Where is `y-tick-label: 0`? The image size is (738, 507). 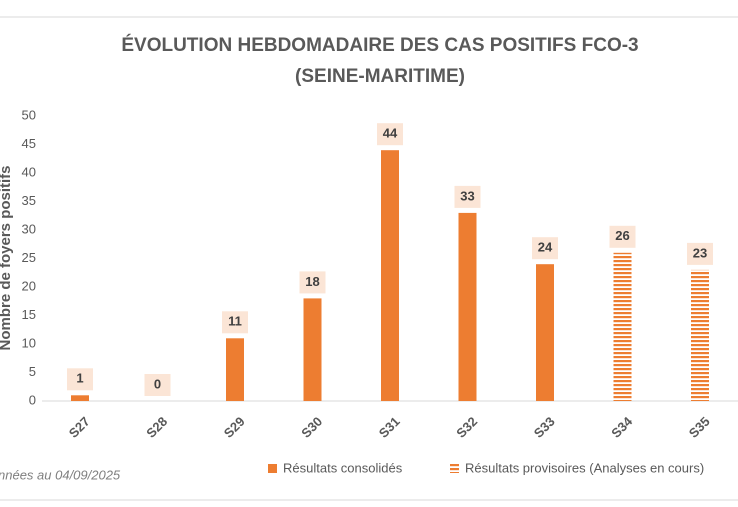
y-tick-label: 0 is located at coordinates (32, 399).